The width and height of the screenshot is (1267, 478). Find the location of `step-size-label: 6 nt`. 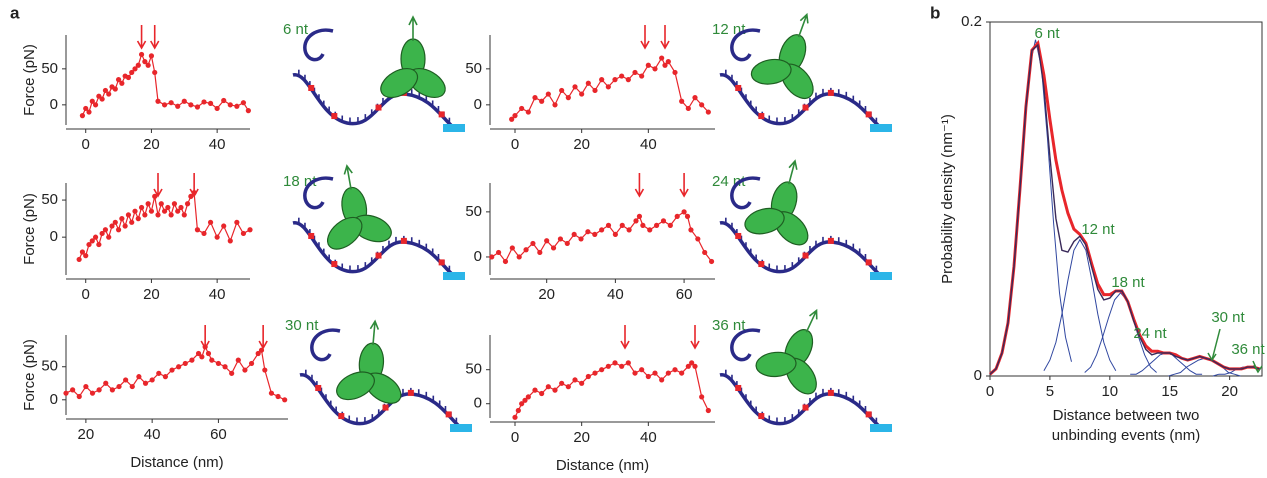

step-size-label: 6 nt is located at coordinates (296, 29).